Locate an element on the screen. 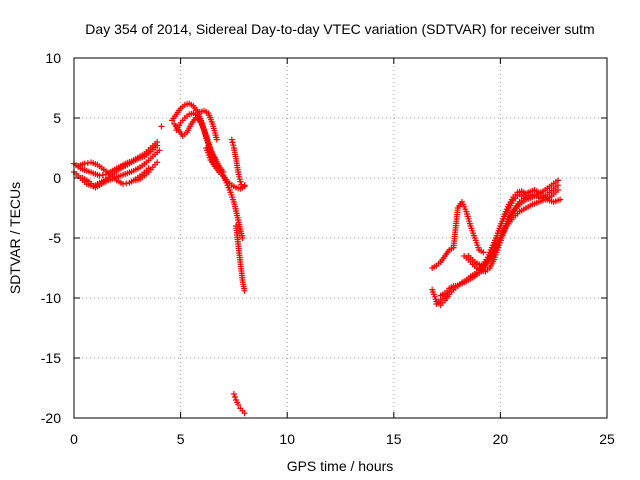 Image resolution: width=640 pixels, height=480 pixels. y-tick-label: -20 is located at coordinates (51, 418).